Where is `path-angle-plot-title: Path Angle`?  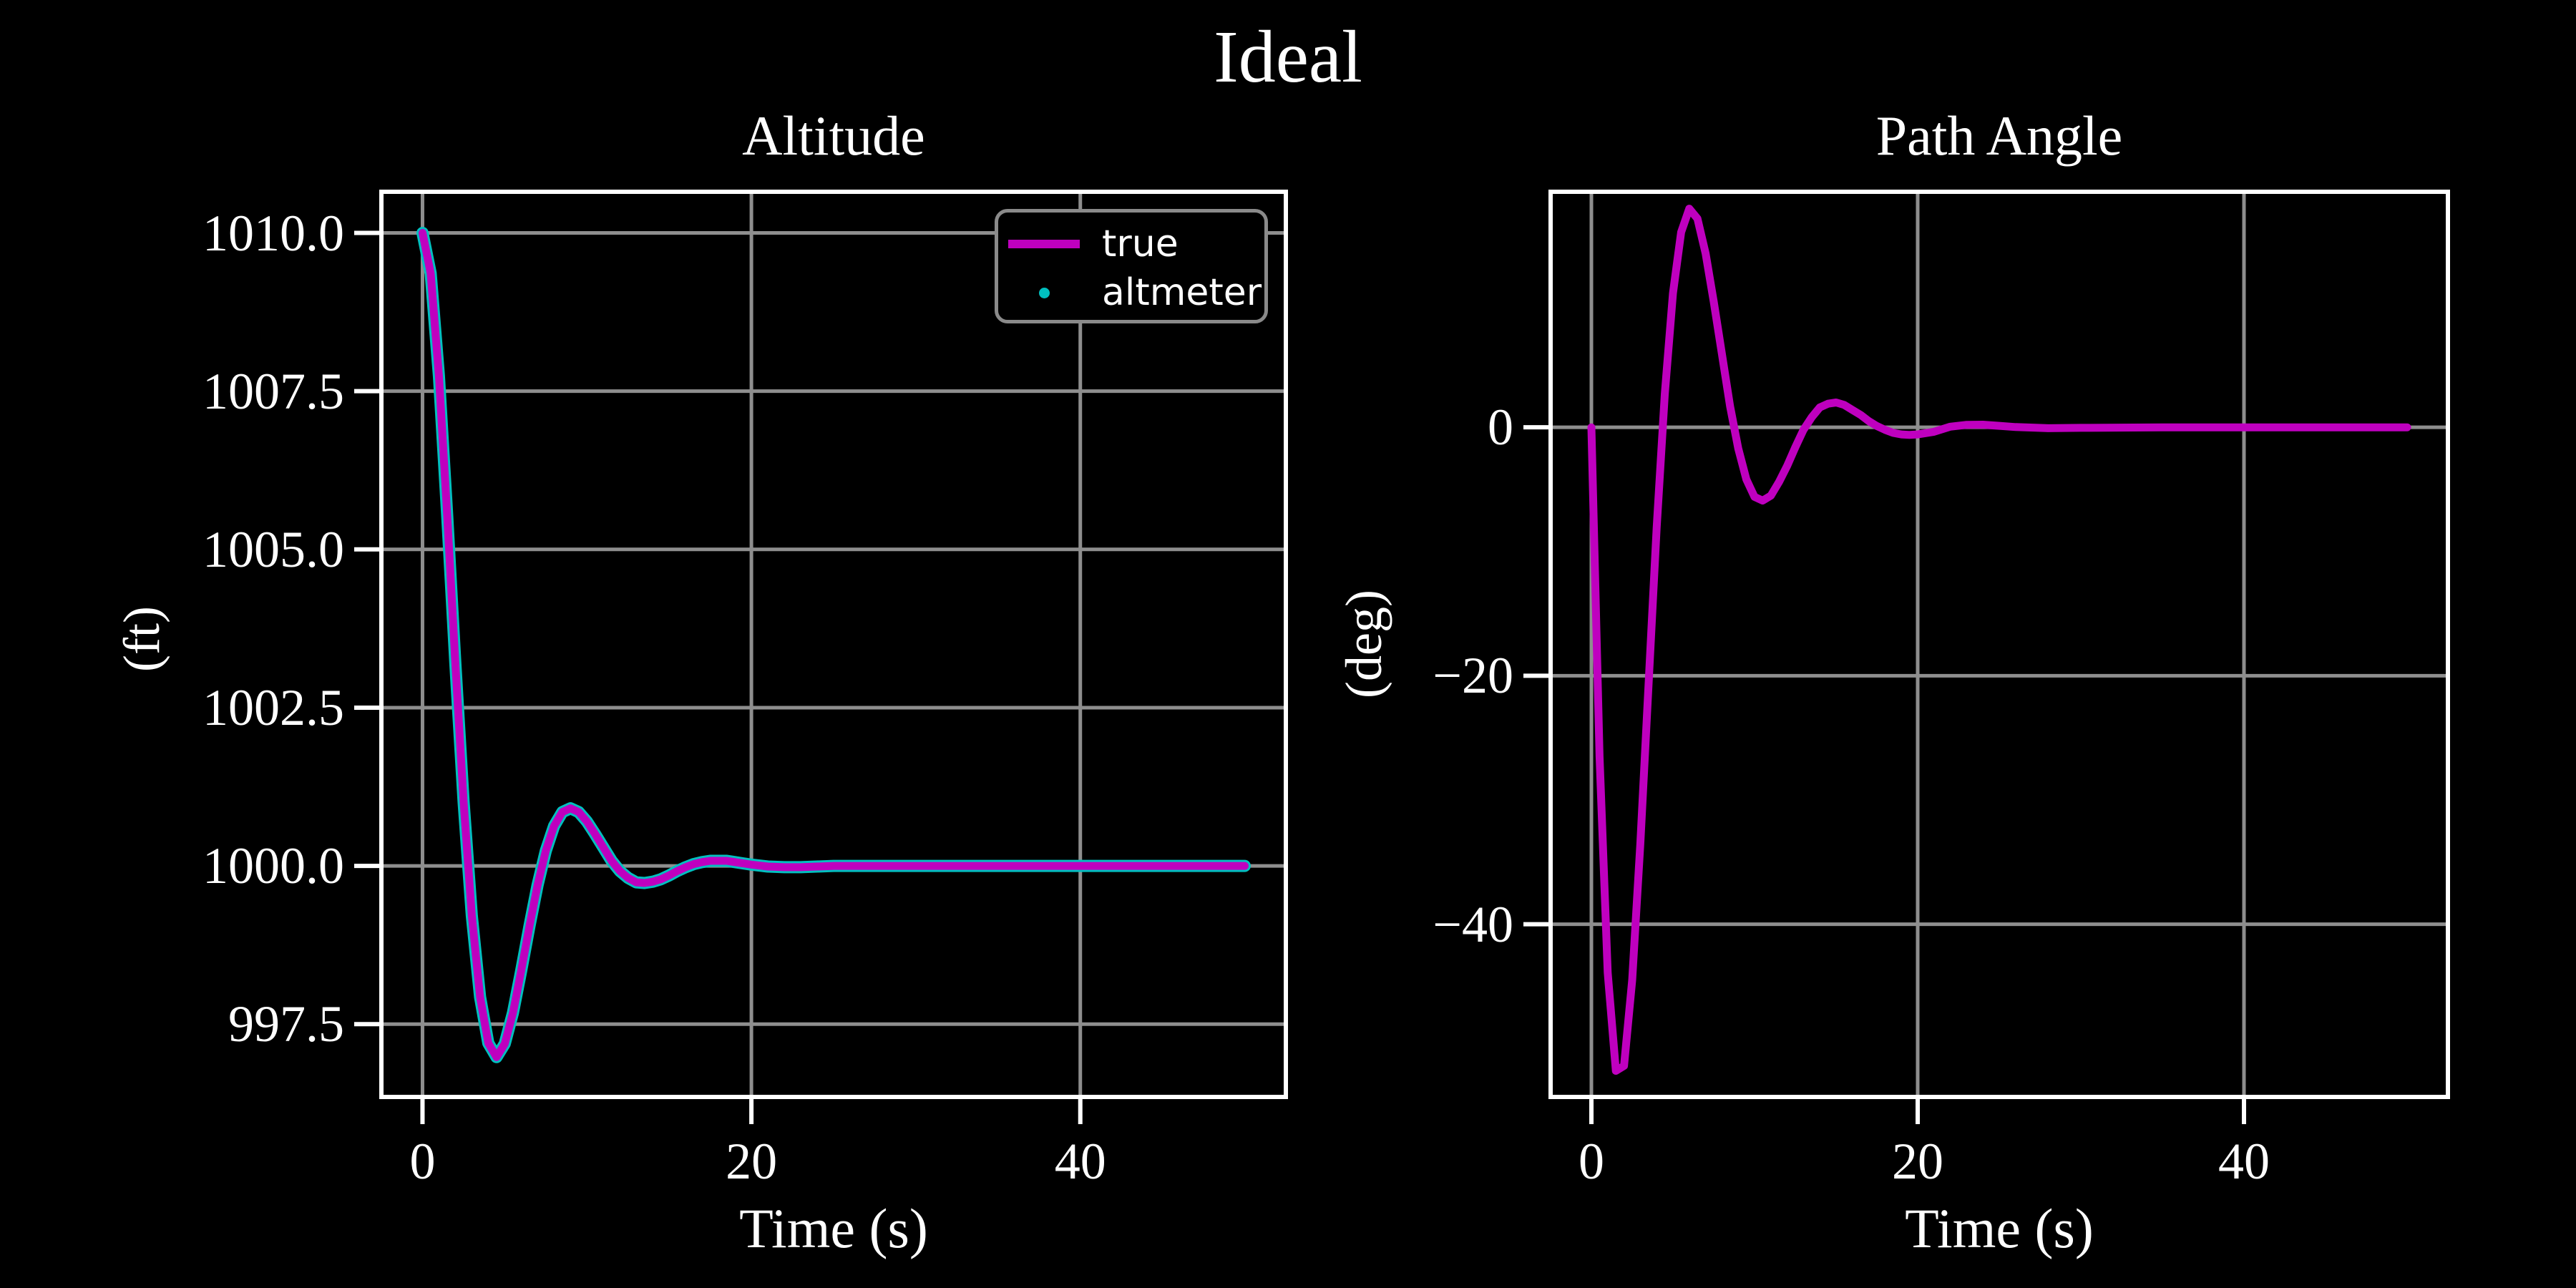 path-angle-plot-title: Path Angle is located at coordinates (1999, 135).